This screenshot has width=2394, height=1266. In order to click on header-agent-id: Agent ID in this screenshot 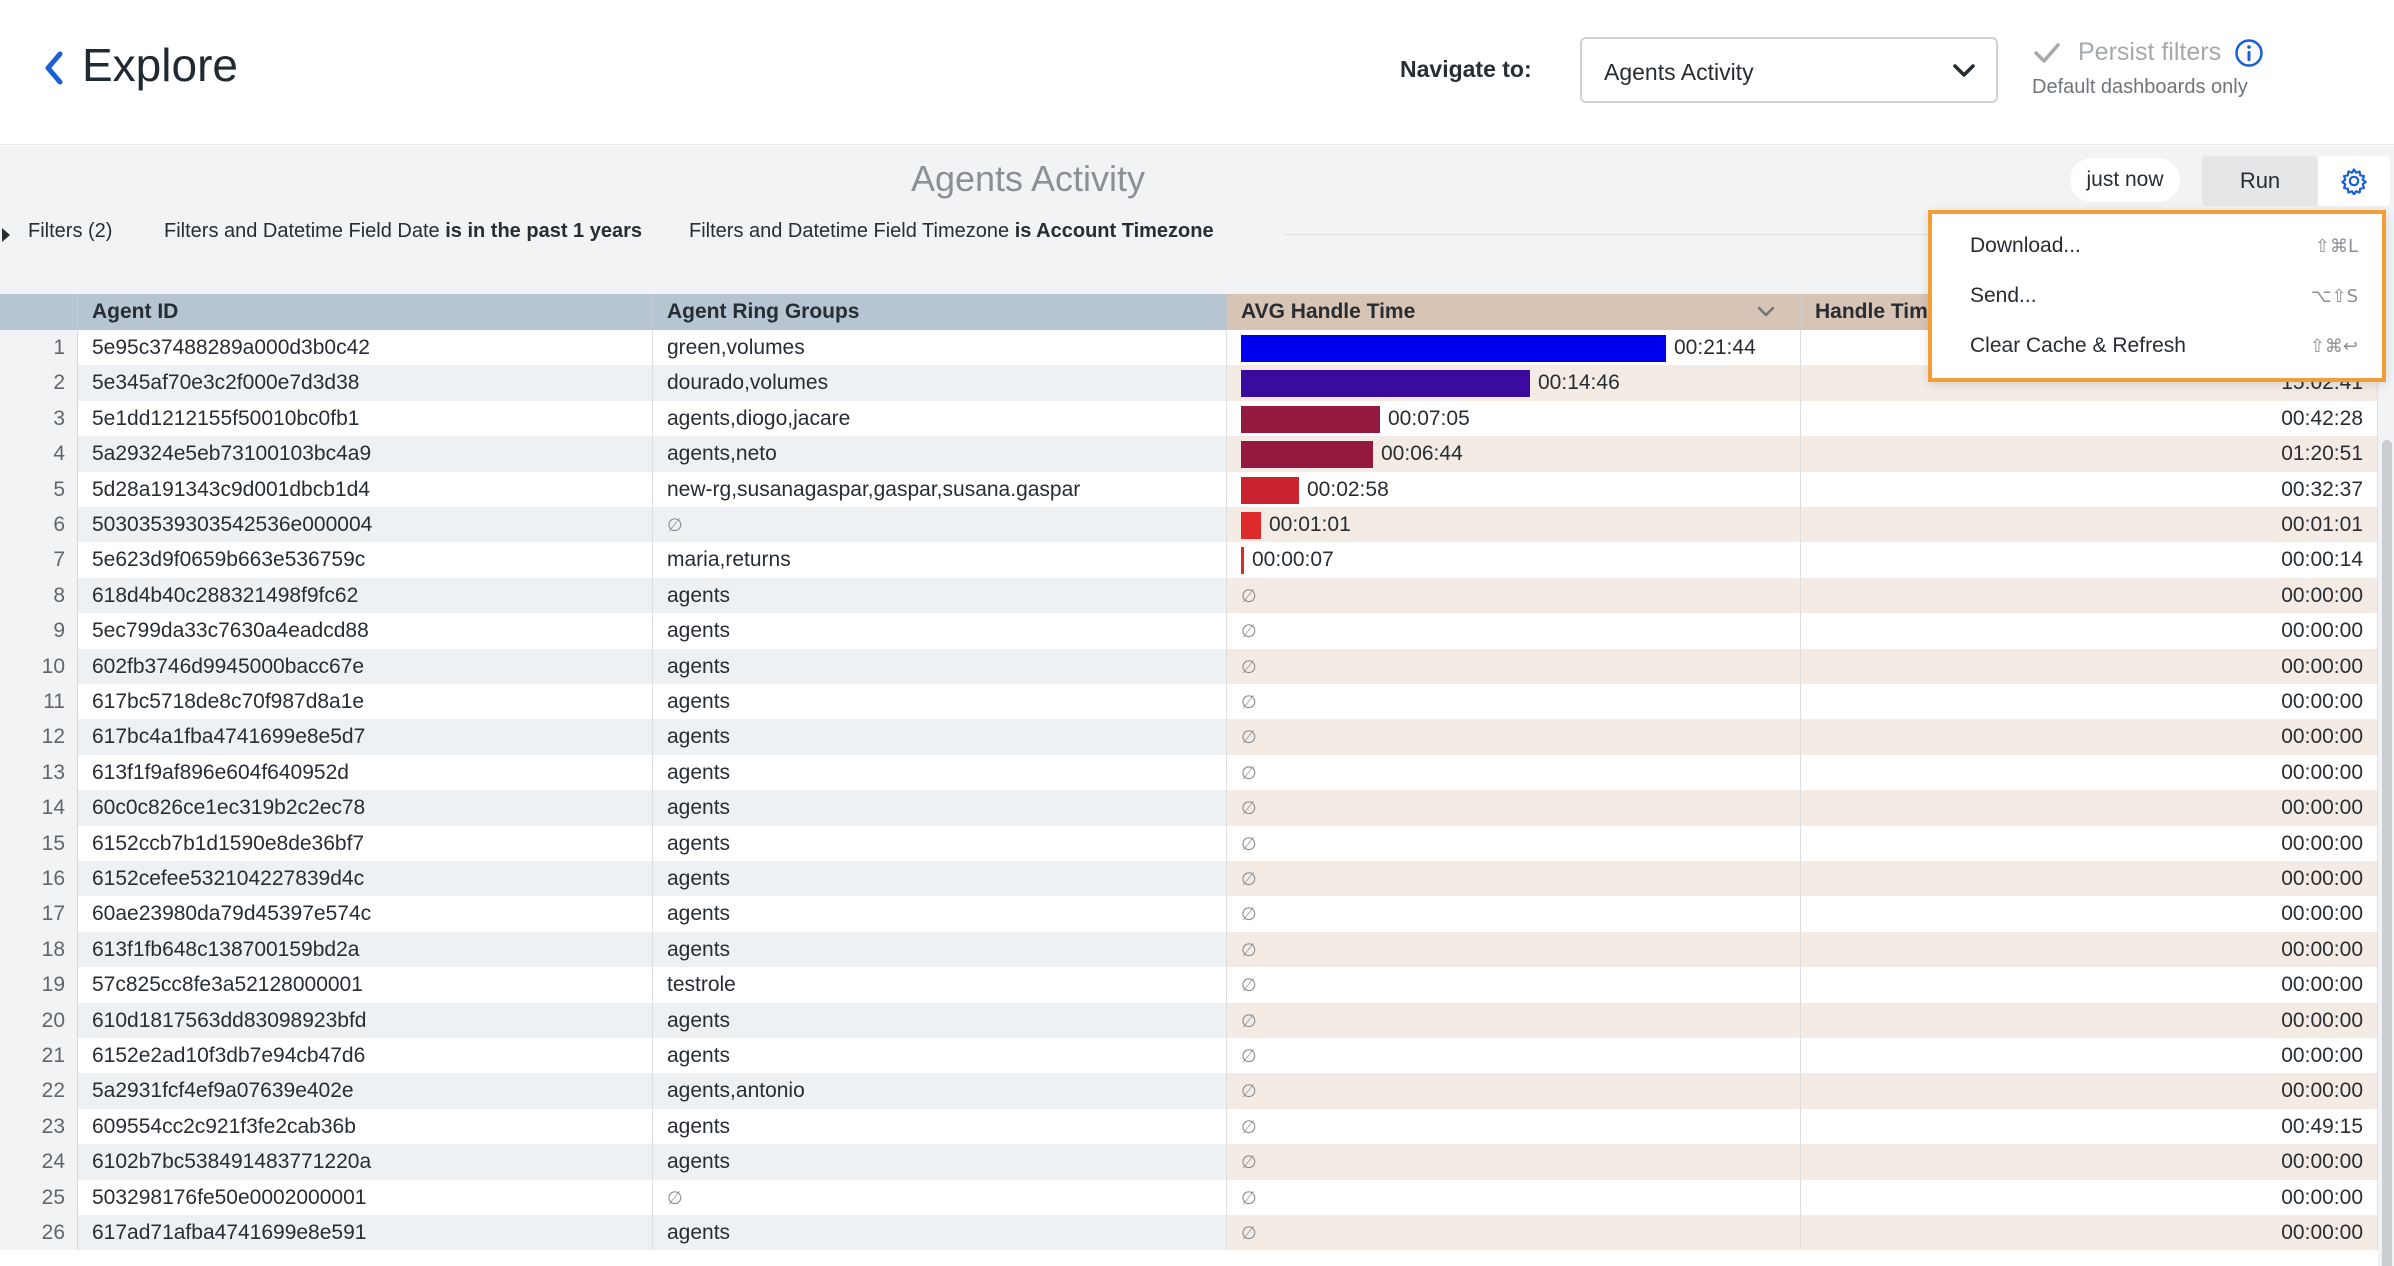, I will do `click(365, 312)`.